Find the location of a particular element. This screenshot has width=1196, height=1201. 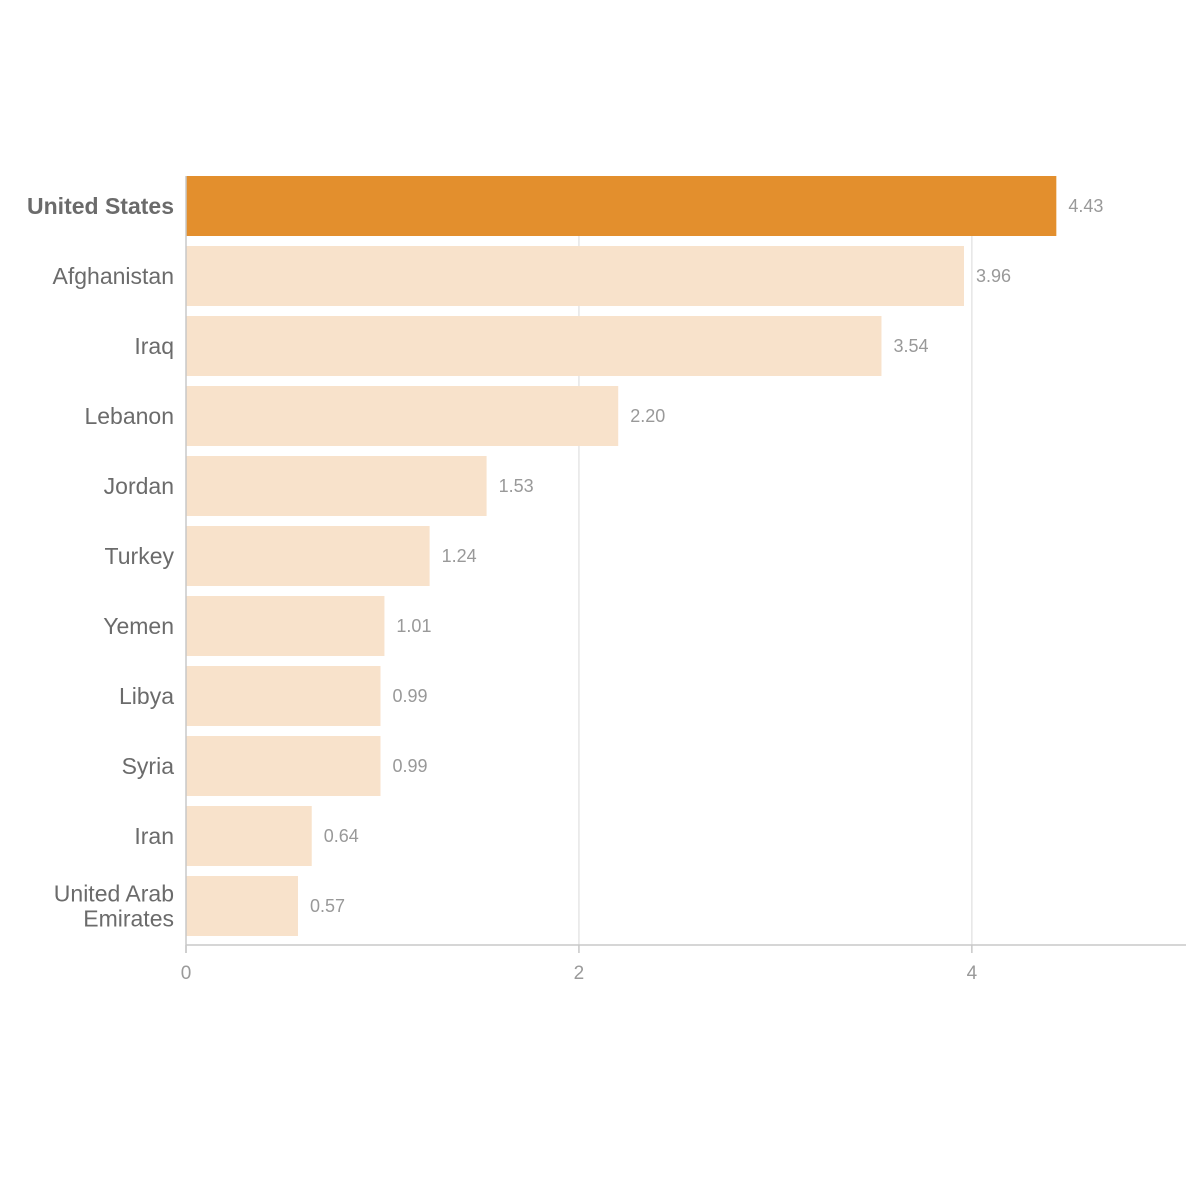

value-label-libya: 0.99 is located at coordinates (409, 696).